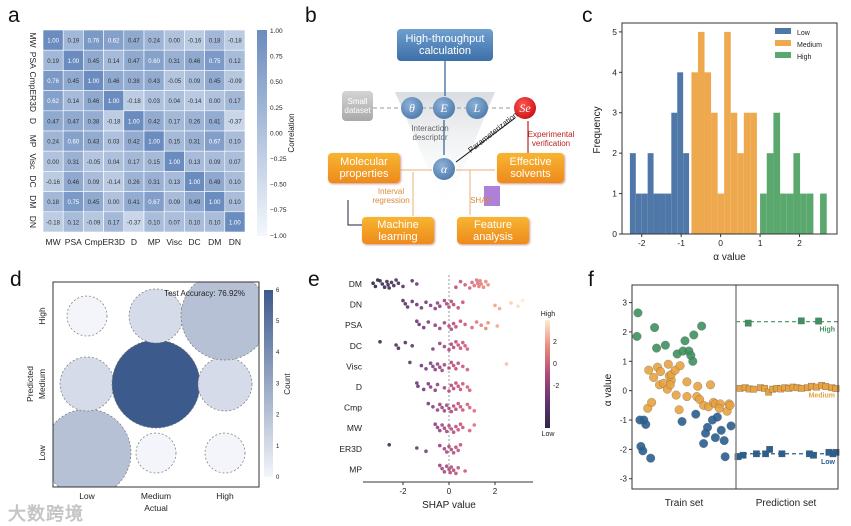 Image resolution: width=851 pixels, height=526 pixels. I want to click on colorbar-tick: 1.00, so click(276, 31).